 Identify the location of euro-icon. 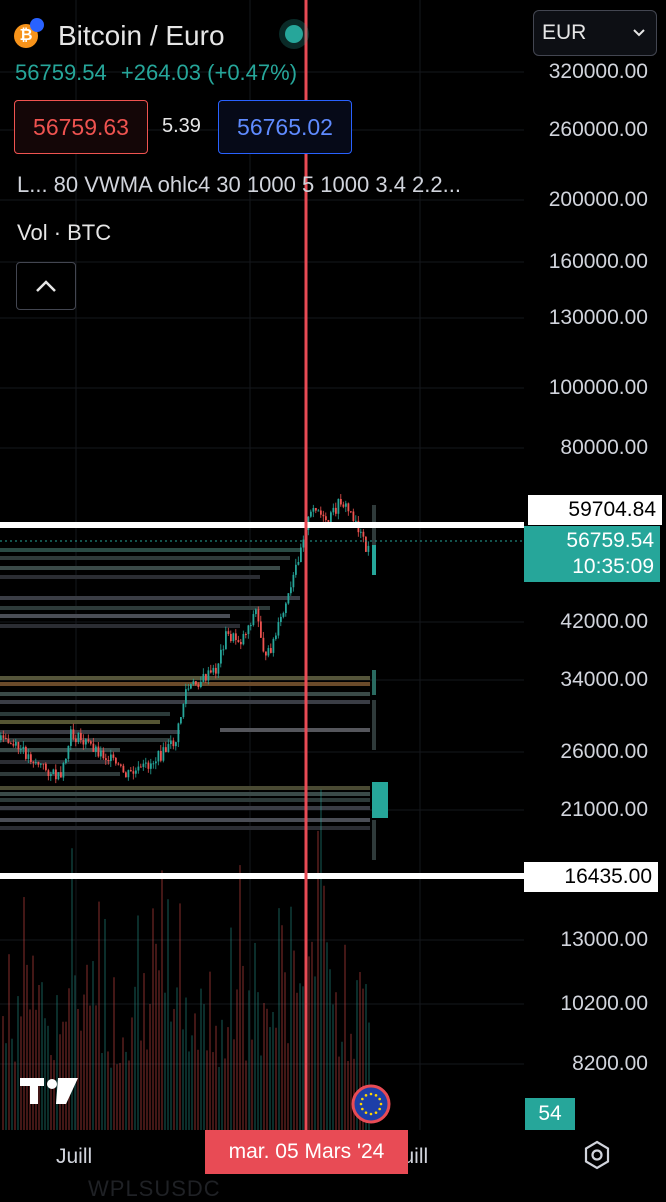
(37, 25).